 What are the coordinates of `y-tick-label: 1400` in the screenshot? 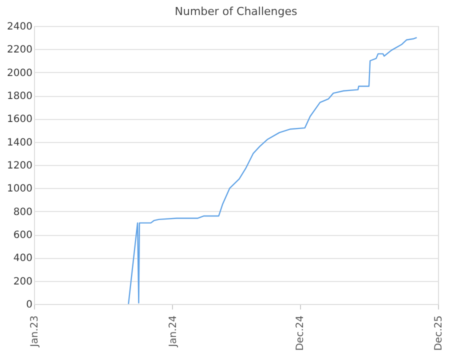 It's located at (19, 142).